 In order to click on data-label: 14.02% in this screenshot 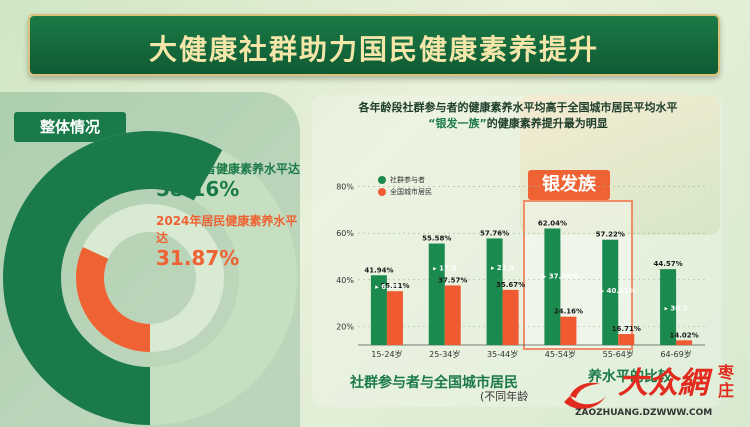, I will do `click(684, 335)`.